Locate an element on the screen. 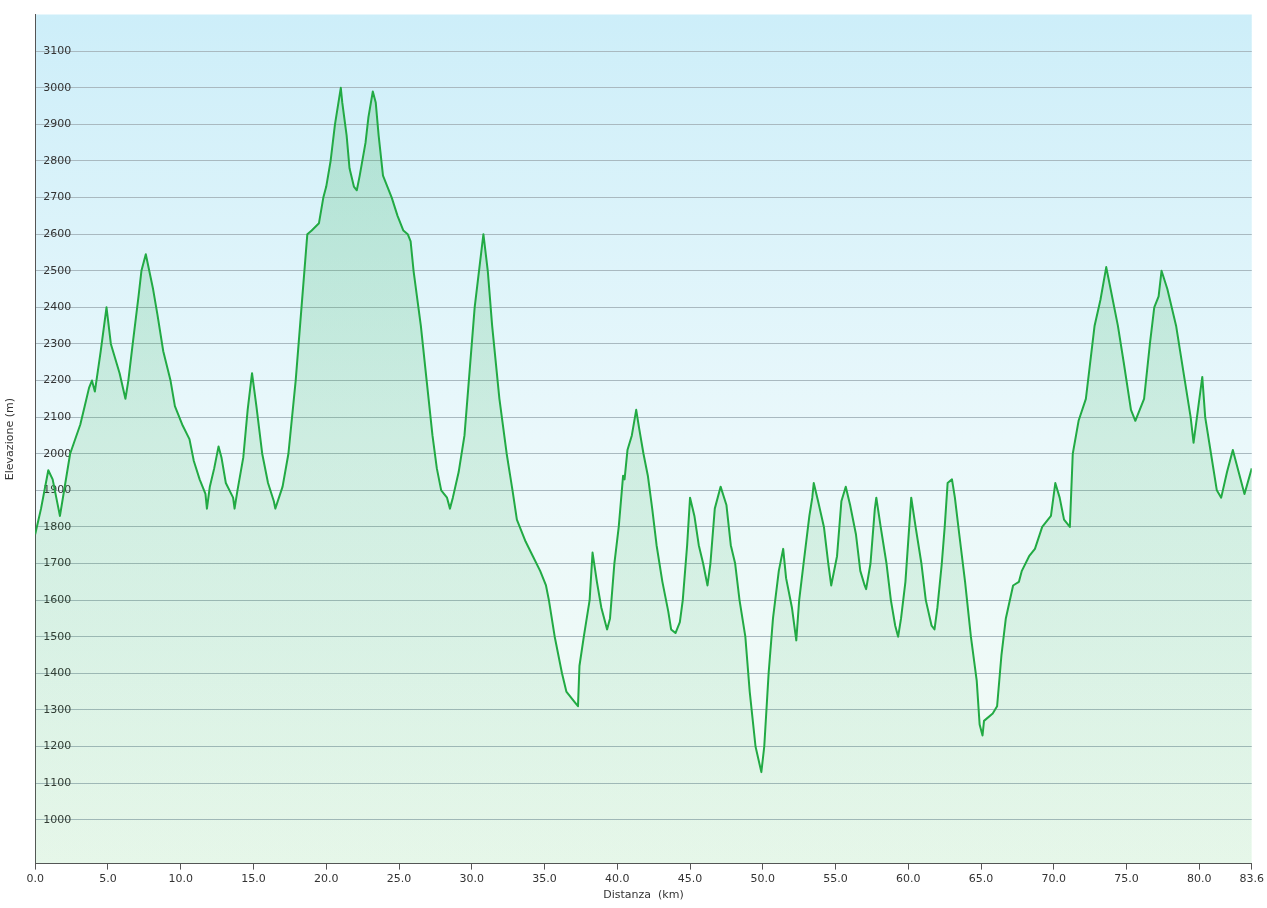 The width and height of the screenshot is (1267, 908). y-tick-label: 2200 is located at coordinates (57, 380).